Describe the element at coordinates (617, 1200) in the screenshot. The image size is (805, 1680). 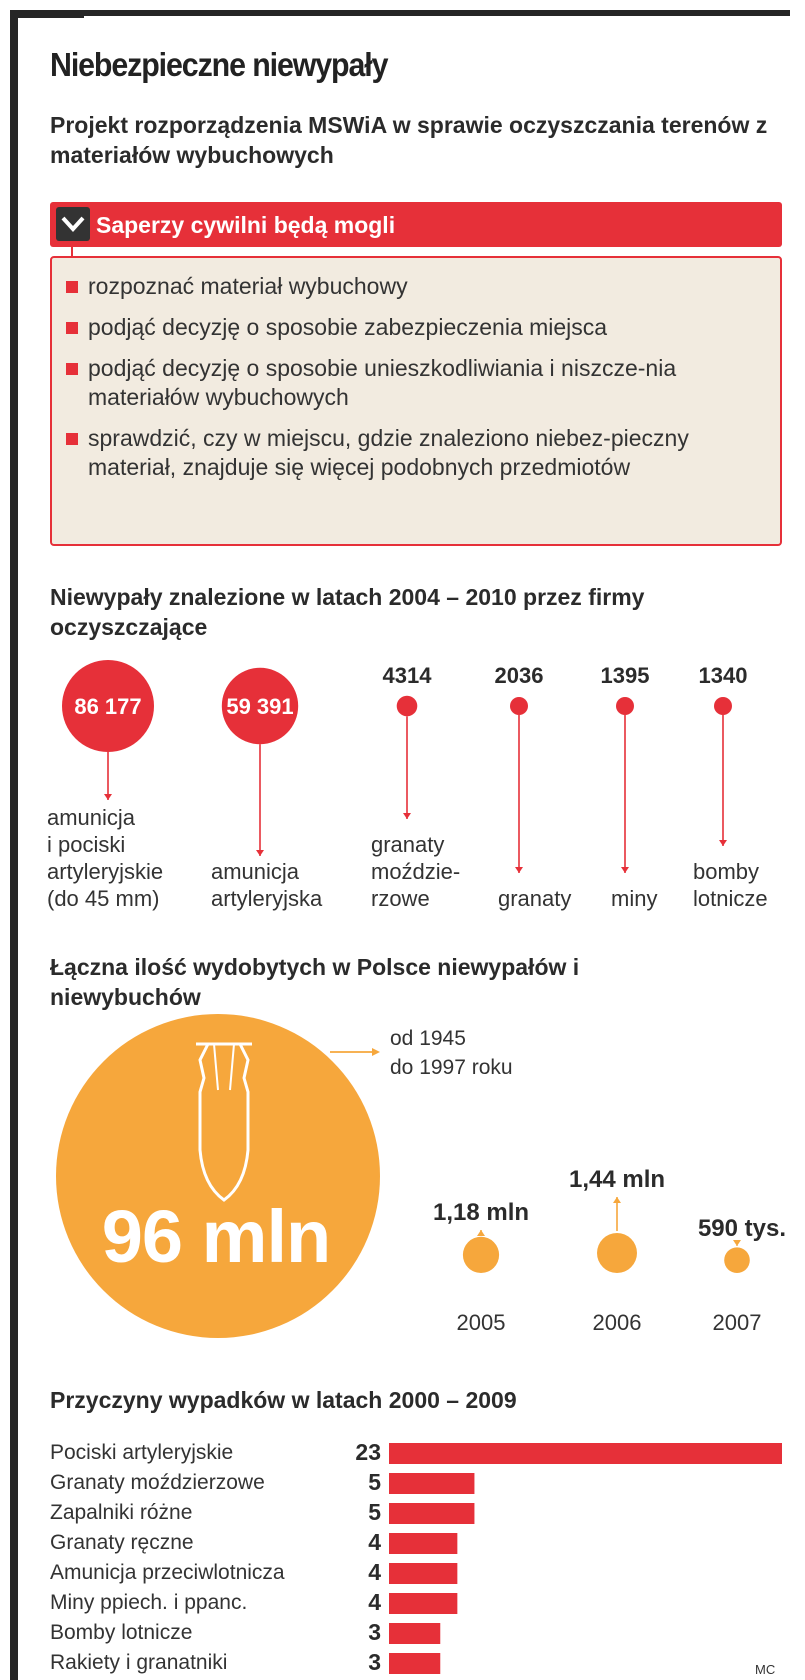
I see `year-arrow-1-head` at that location.